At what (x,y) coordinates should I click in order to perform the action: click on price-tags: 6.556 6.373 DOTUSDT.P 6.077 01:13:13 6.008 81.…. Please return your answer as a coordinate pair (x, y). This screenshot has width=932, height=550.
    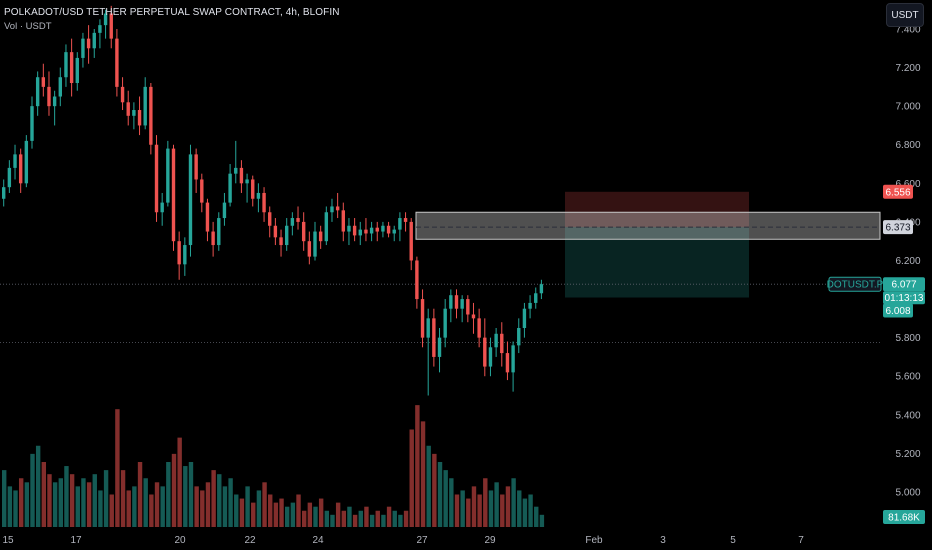
    Looking at the image, I should click on (876, 354).